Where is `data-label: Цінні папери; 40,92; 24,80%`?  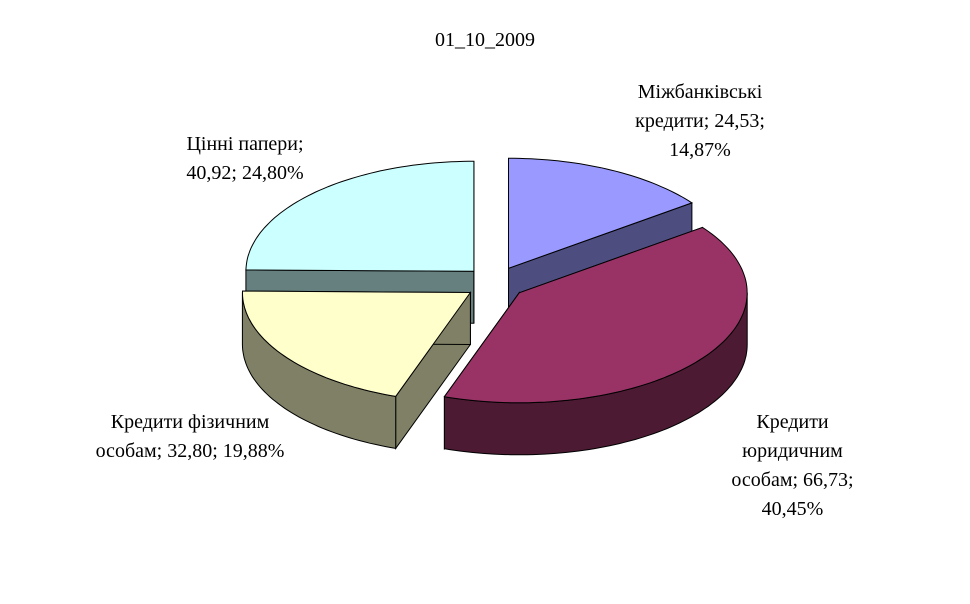 data-label: Цінні папери; 40,92; 24,80% is located at coordinates (245, 158).